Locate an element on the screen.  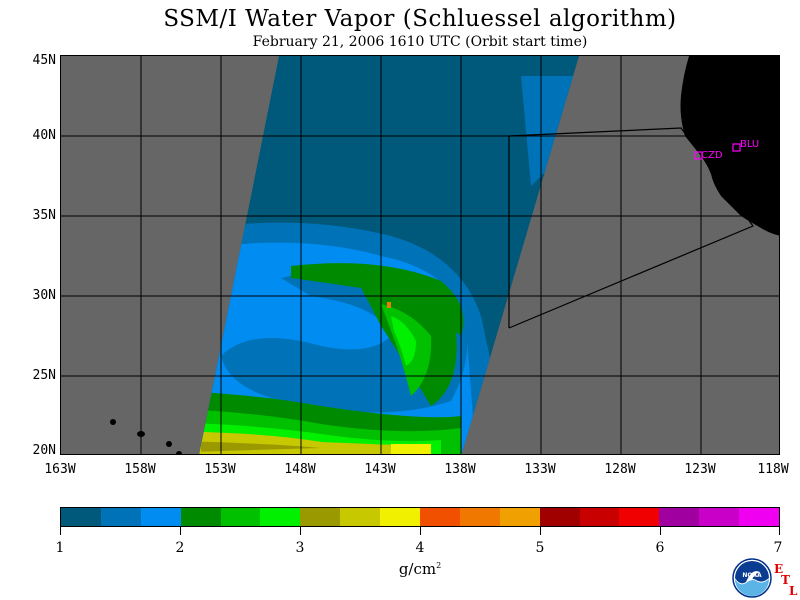
colorbar-label-1: 1 is located at coordinates (60, 548).